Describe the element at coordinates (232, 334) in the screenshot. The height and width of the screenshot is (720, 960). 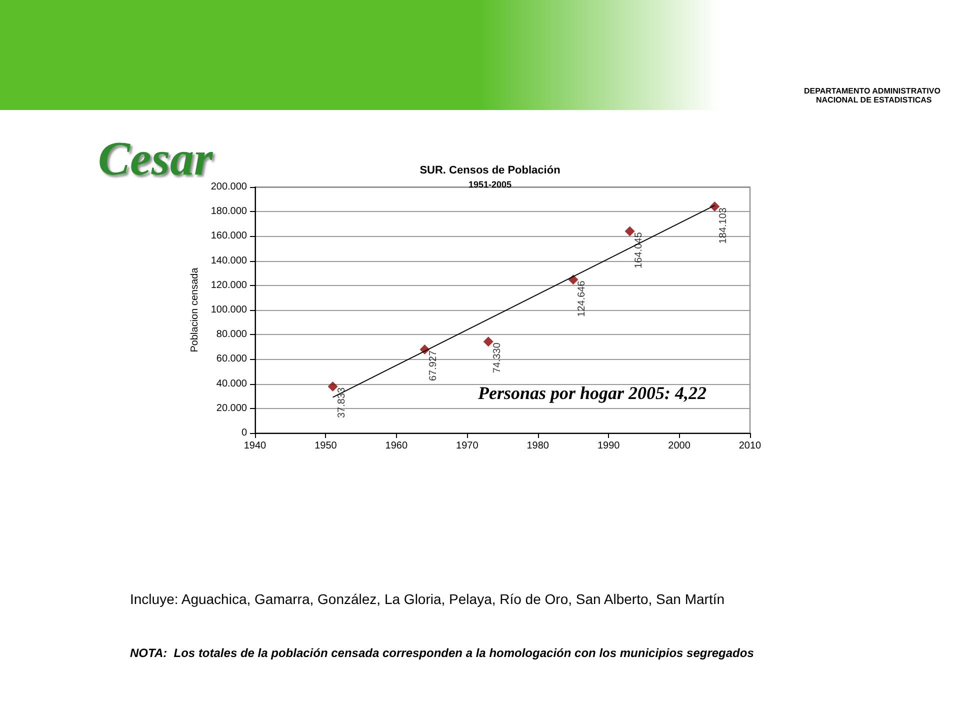
I see `y-tick-label: 80.000` at that location.